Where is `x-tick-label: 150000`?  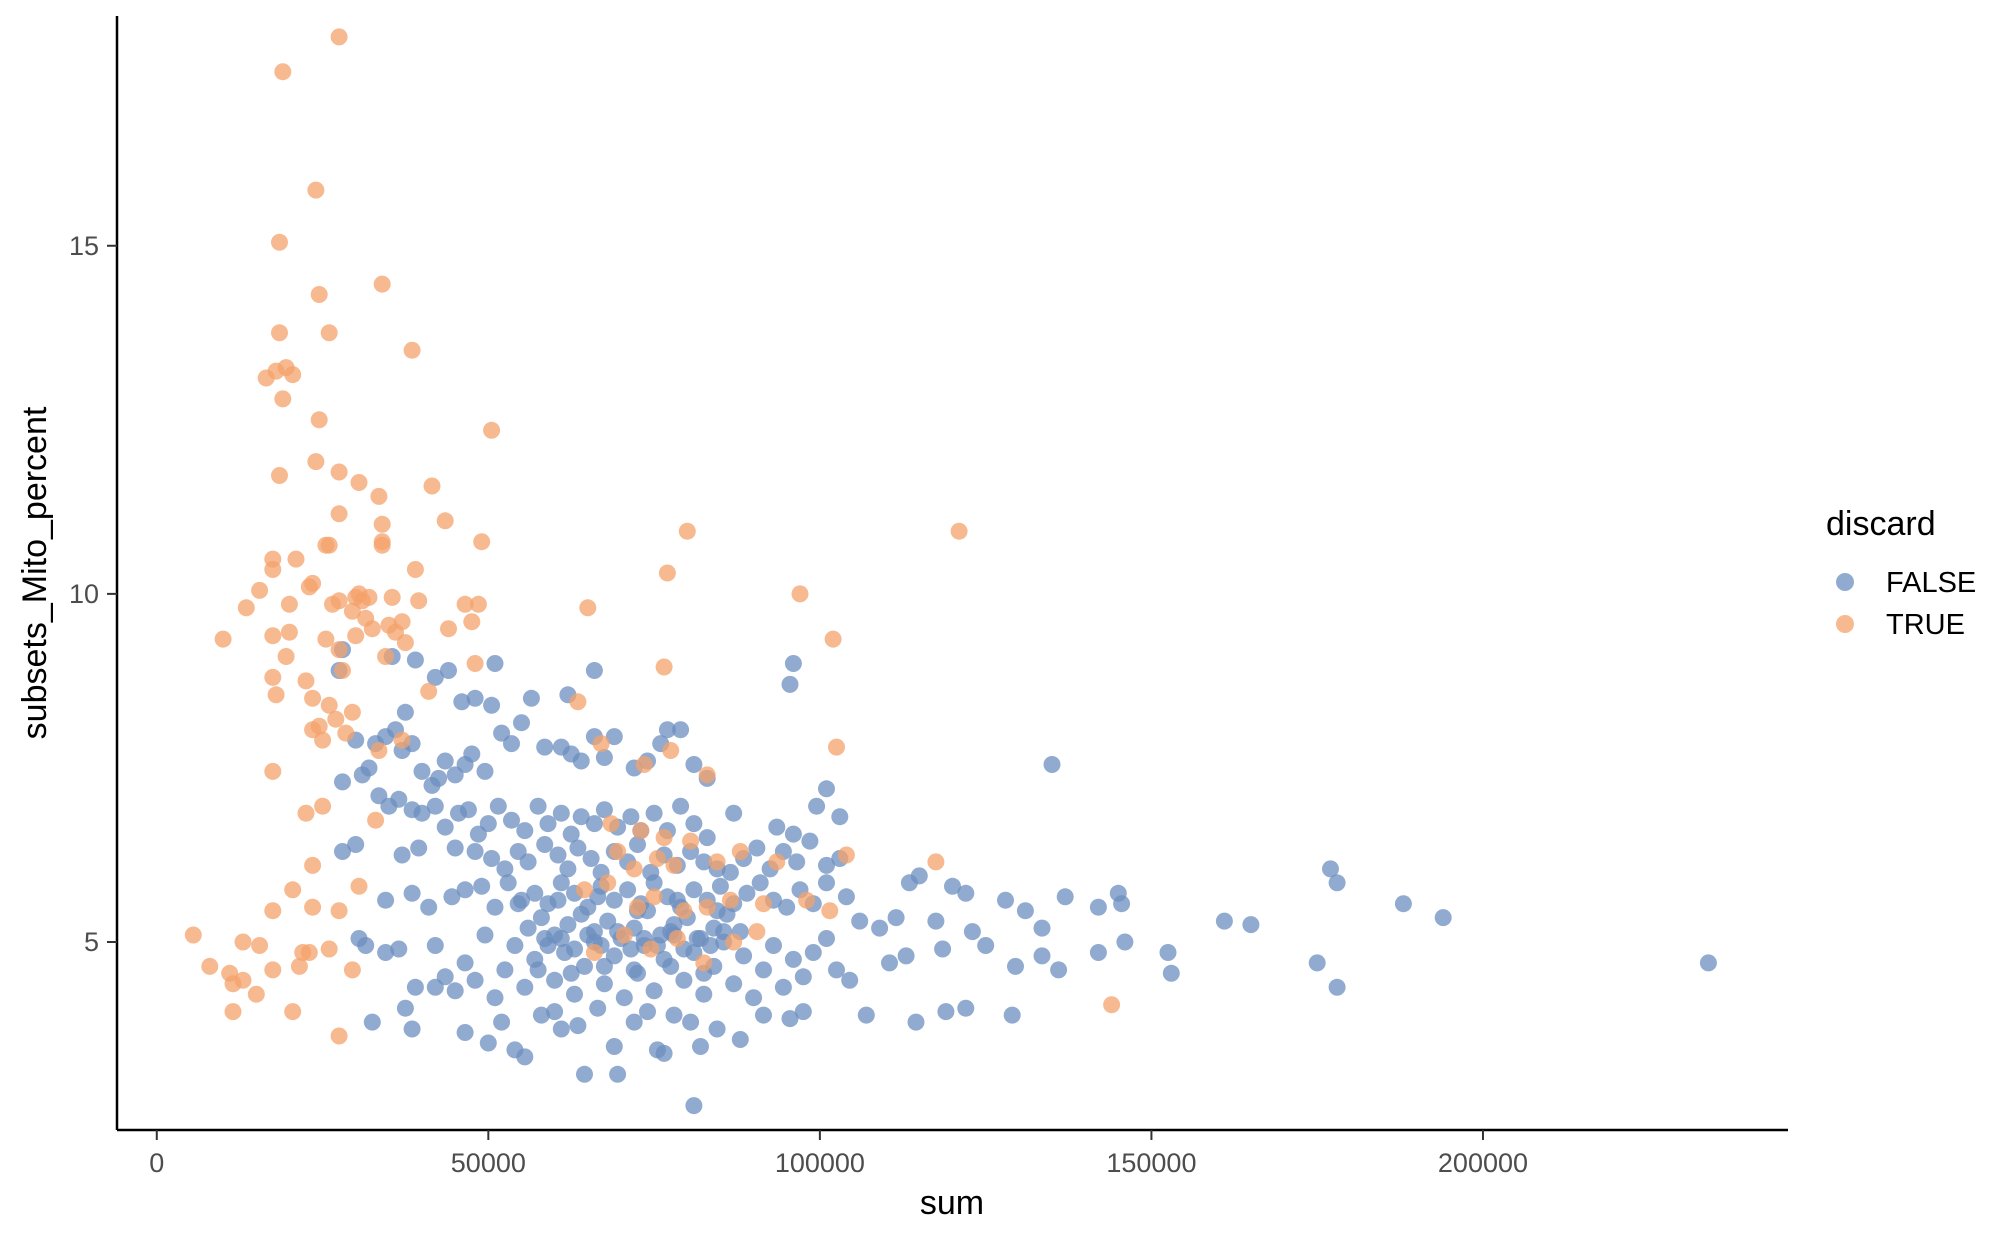
x-tick-label: 150000 is located at coordinates (1151, 1163).